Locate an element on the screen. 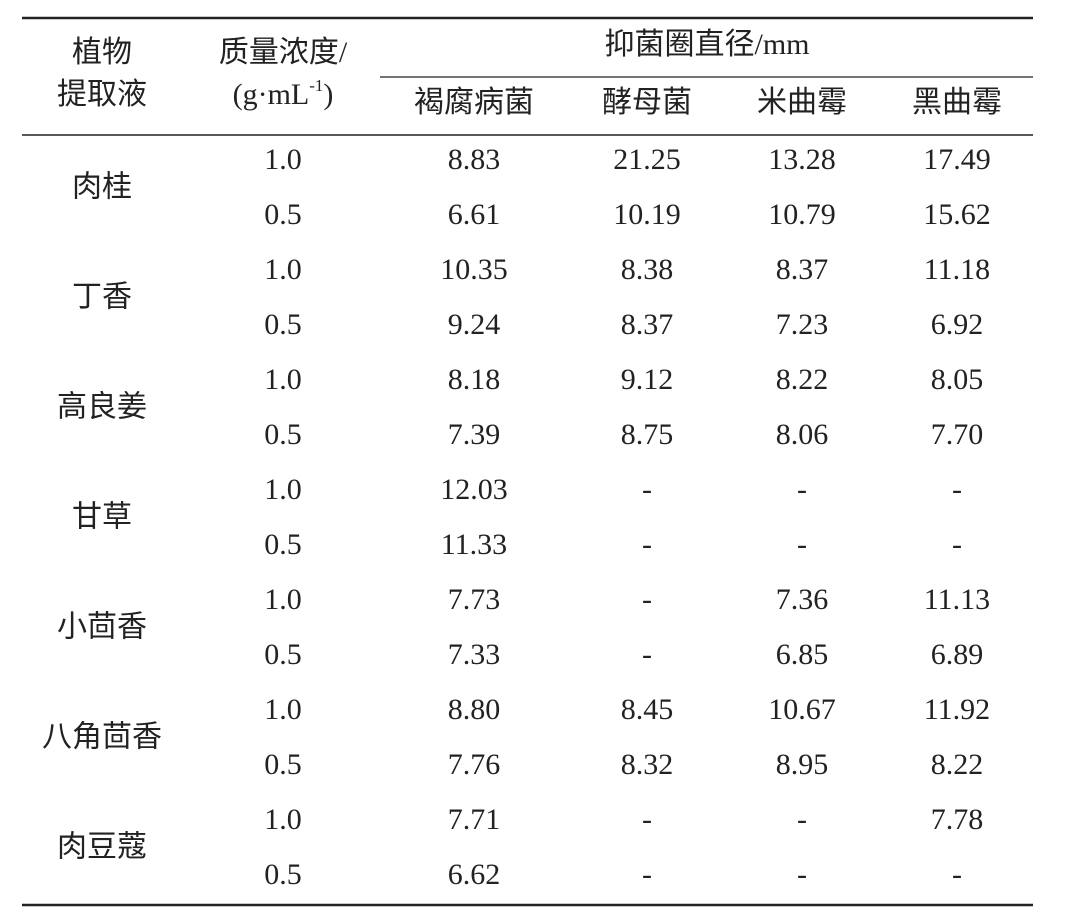  plant-name: 肉豆蔻 is located at coordinates (102, 846).